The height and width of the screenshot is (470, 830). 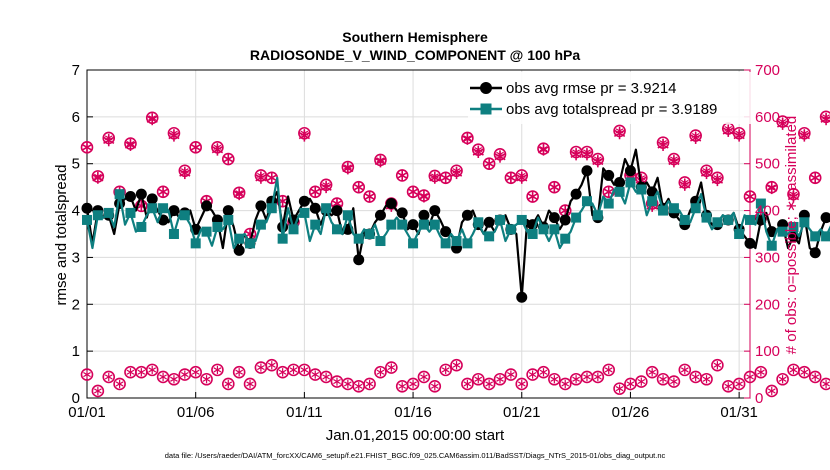 I want to click on x-tick-label: 01/31, so click(x=739, y=412).